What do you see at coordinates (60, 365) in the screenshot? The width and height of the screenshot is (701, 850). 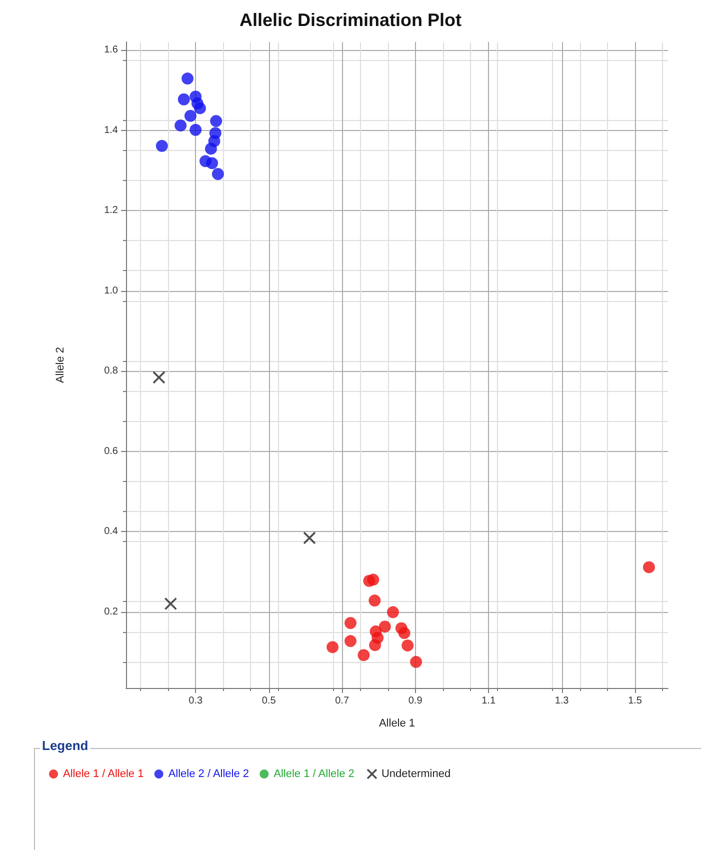 I see `y-axis-title: Allele 2` at bounding box center [60, 365].